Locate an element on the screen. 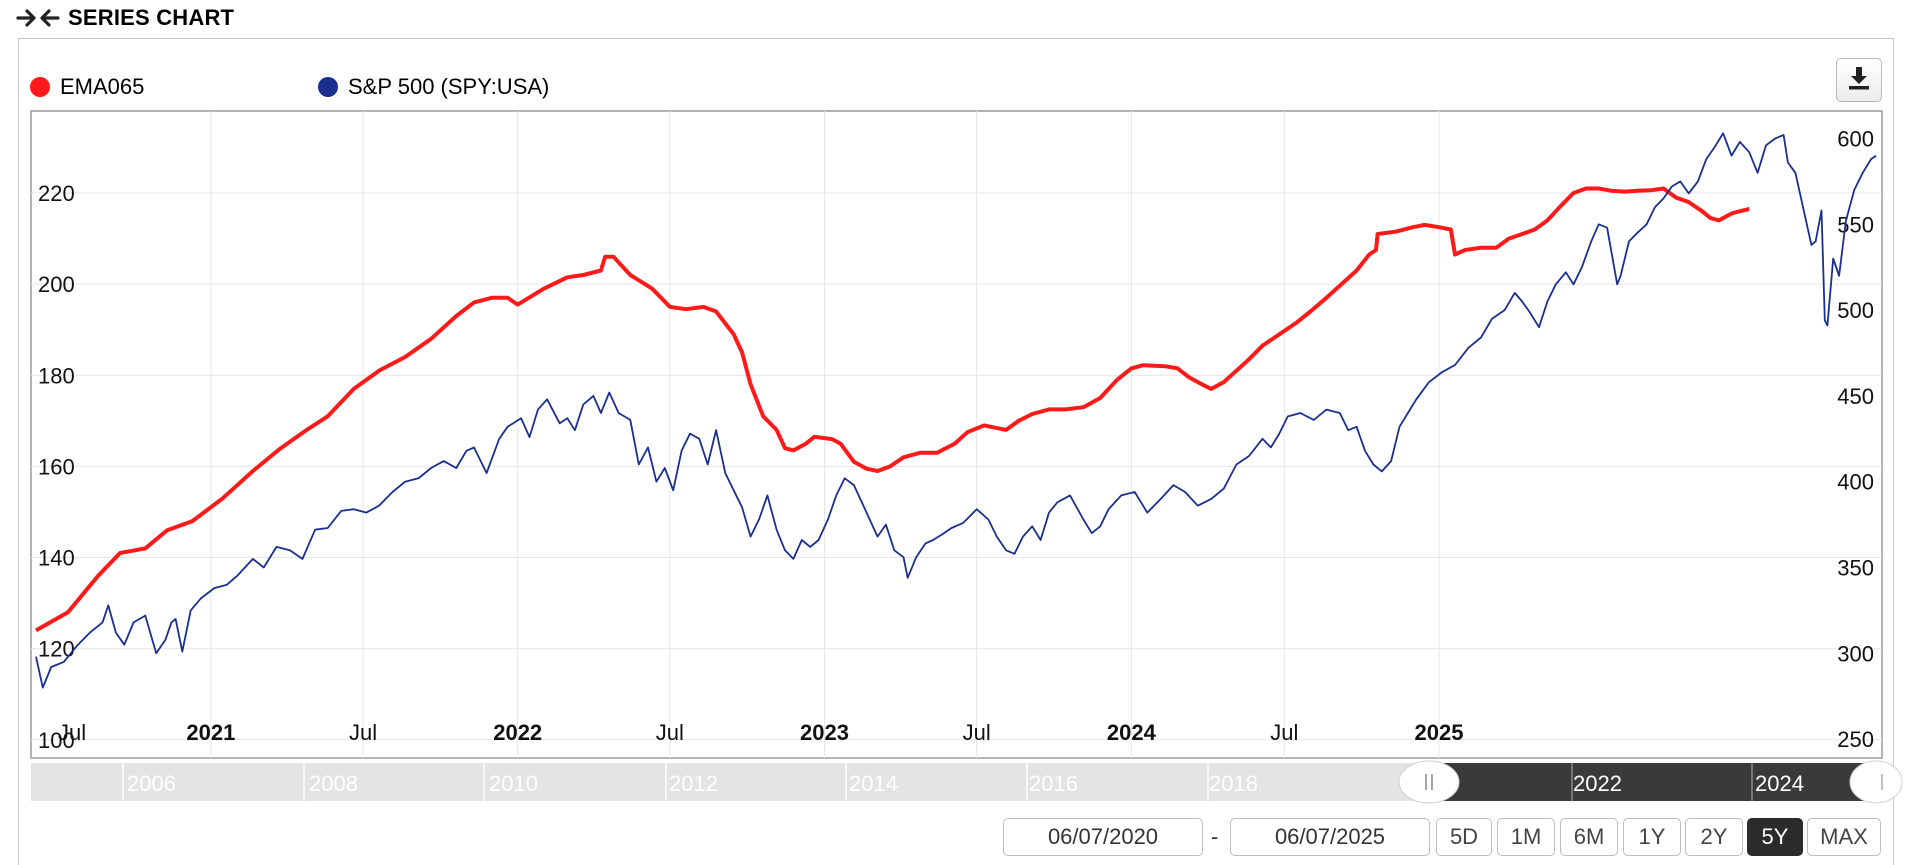  legend-item-spy: S&P 500 (SPY:USA) is located at coordinates (433, 87).